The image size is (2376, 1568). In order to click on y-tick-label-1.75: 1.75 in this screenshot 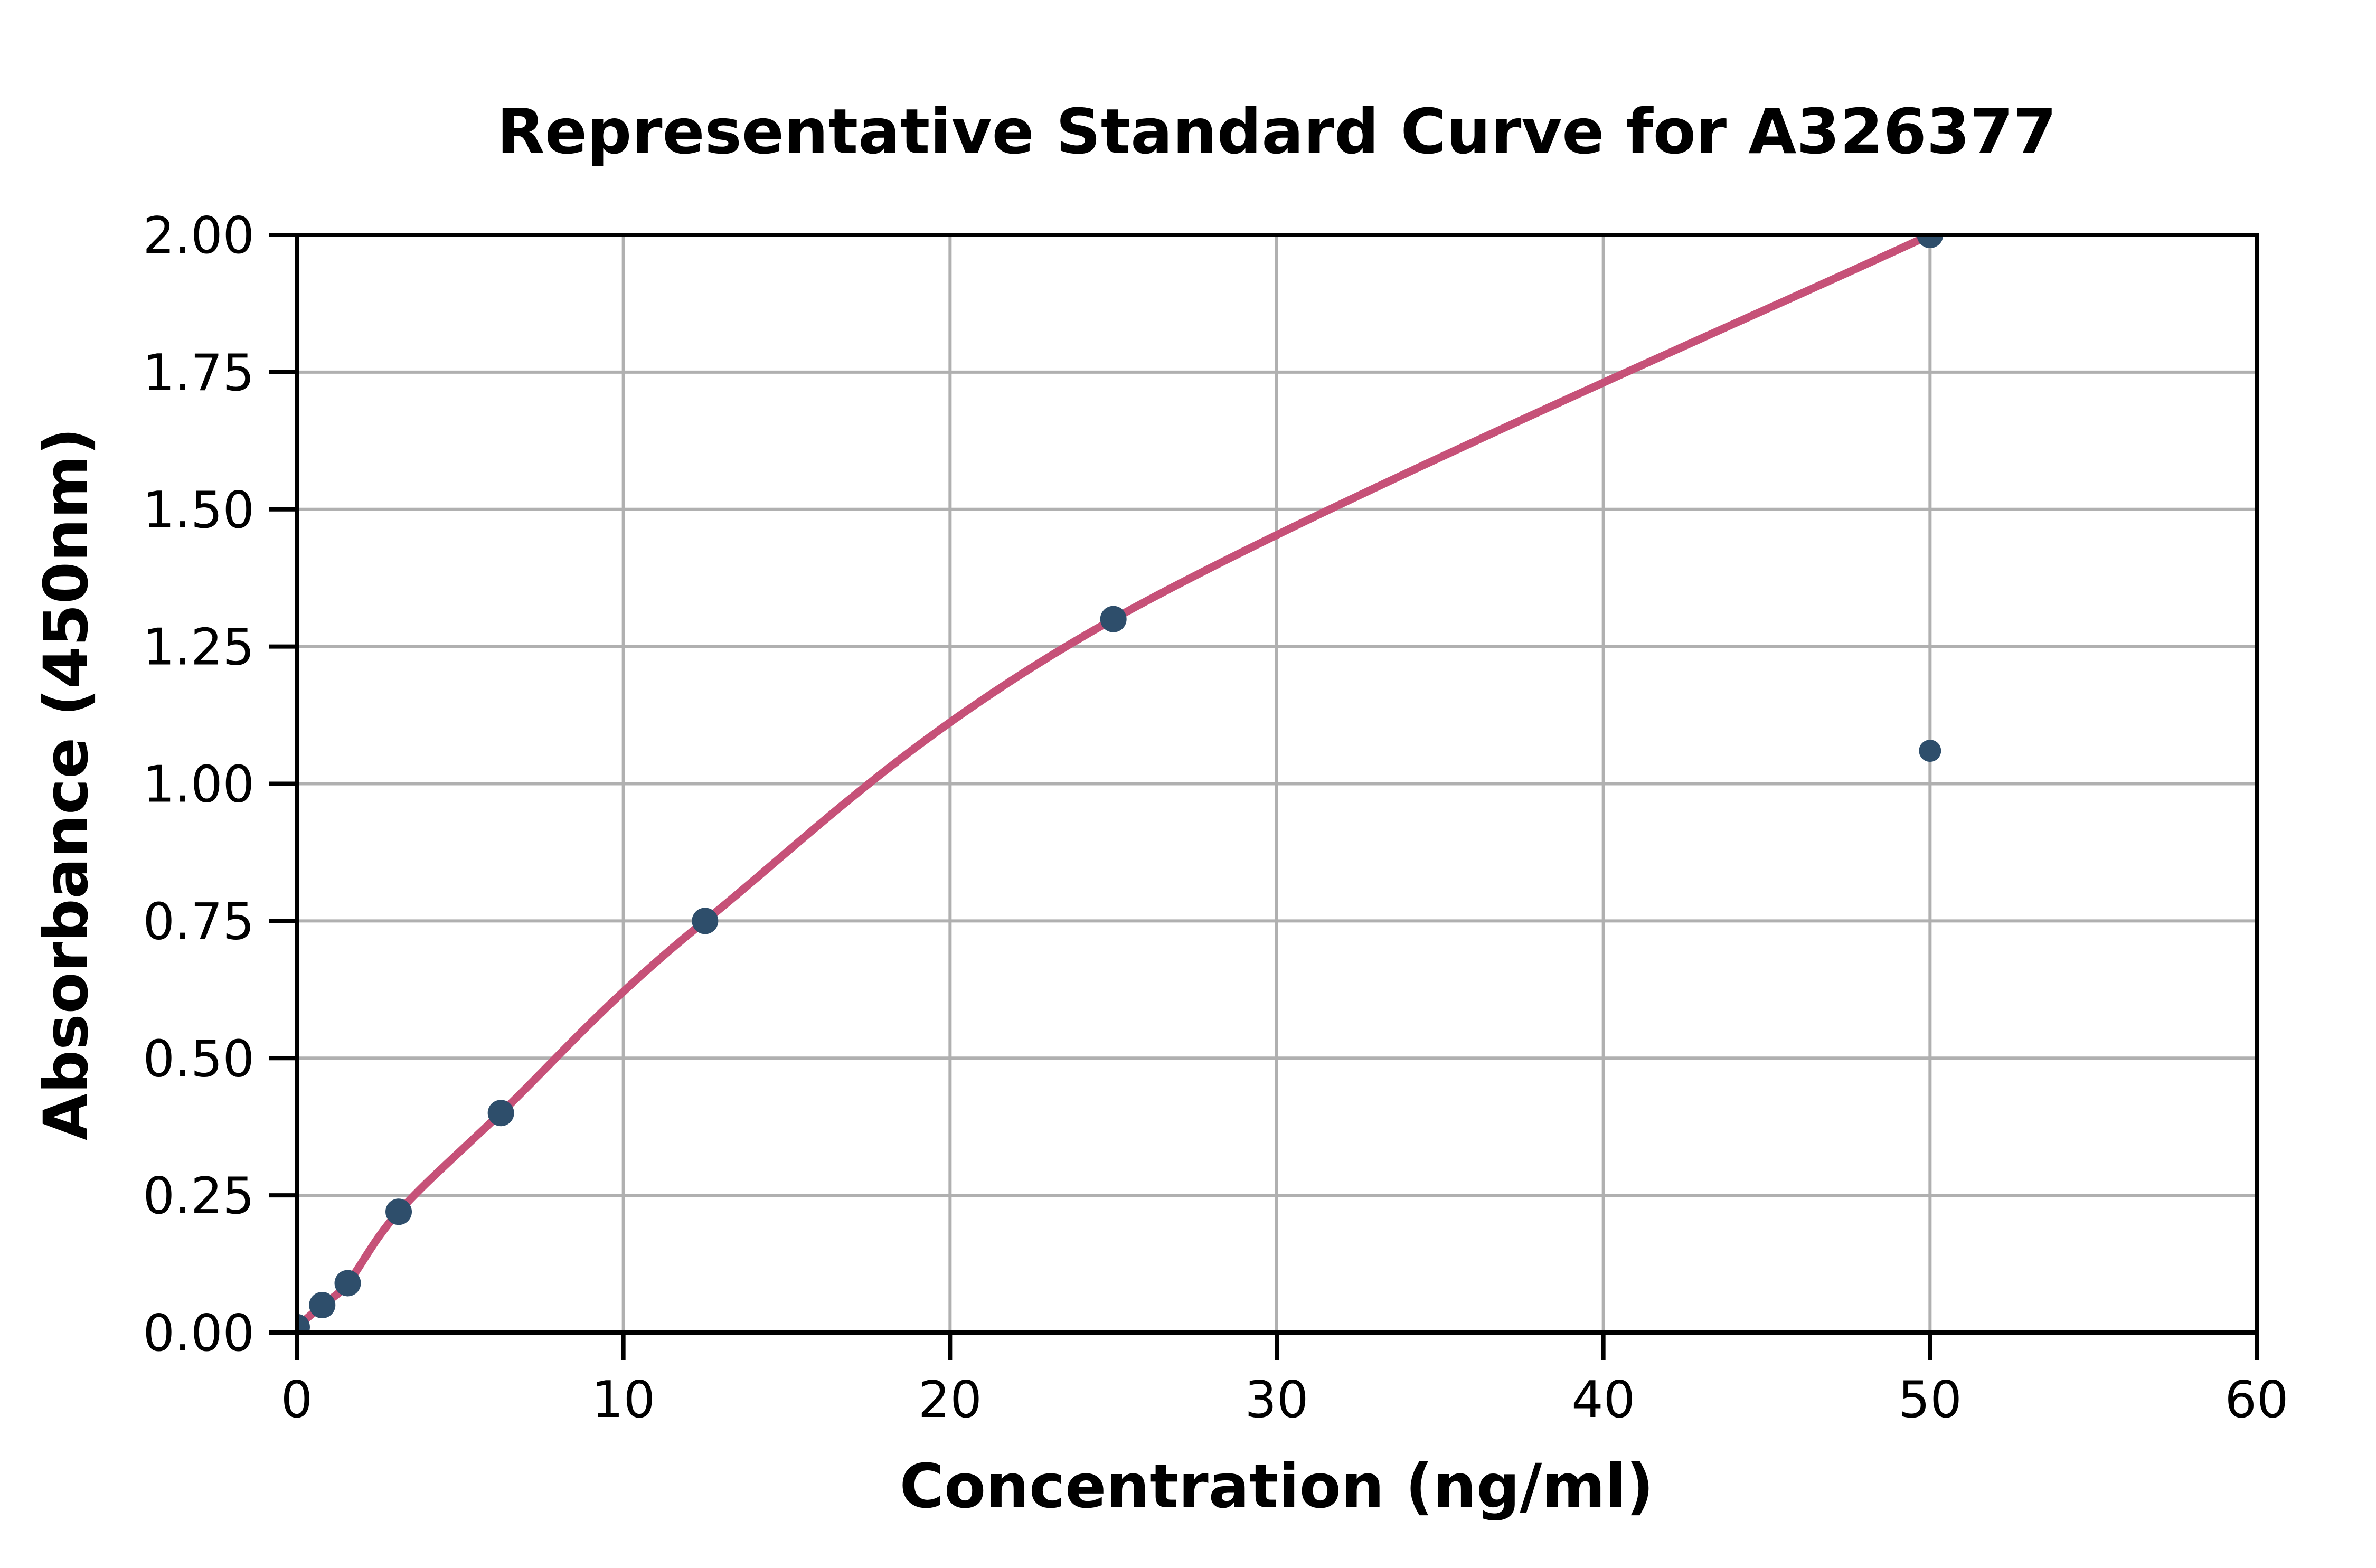, I will do `click(198, 373)`.